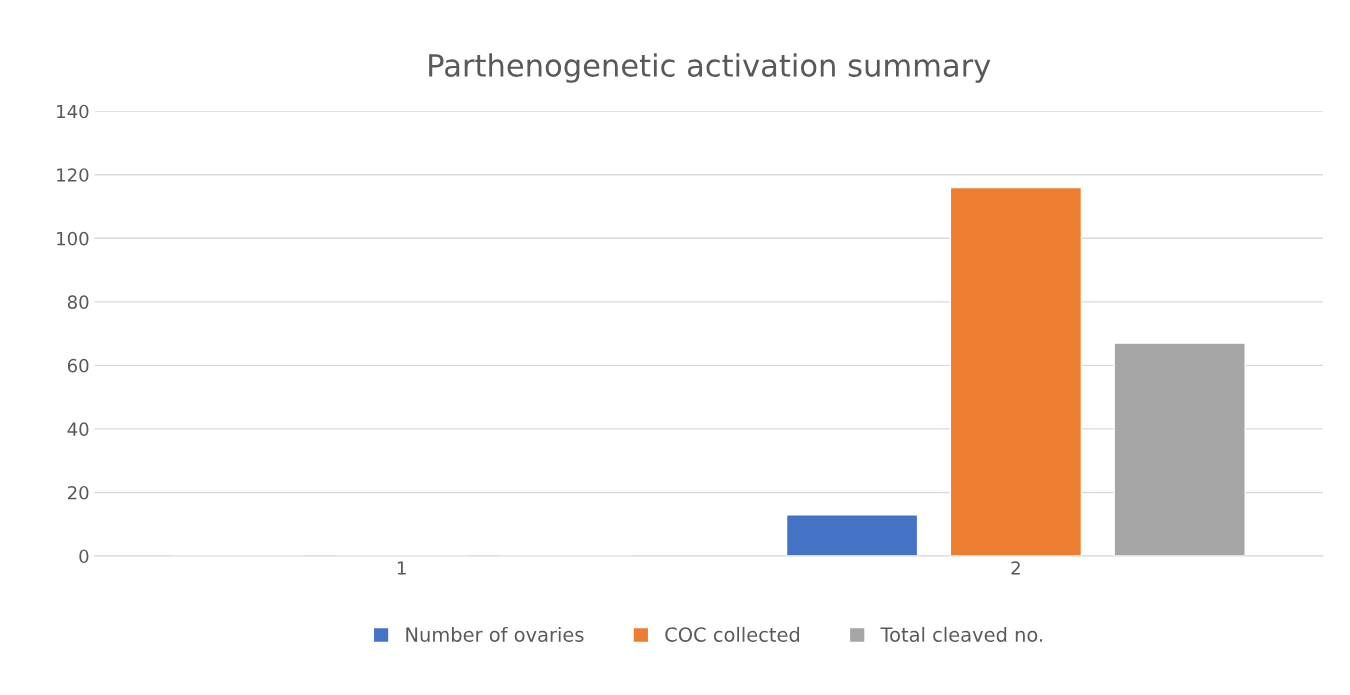 This screenshot has height=695, width=1350. Describe the element at coordinates (961, 634) in the screenshot. I see `legend-label: Total cleaved no.` at that location.